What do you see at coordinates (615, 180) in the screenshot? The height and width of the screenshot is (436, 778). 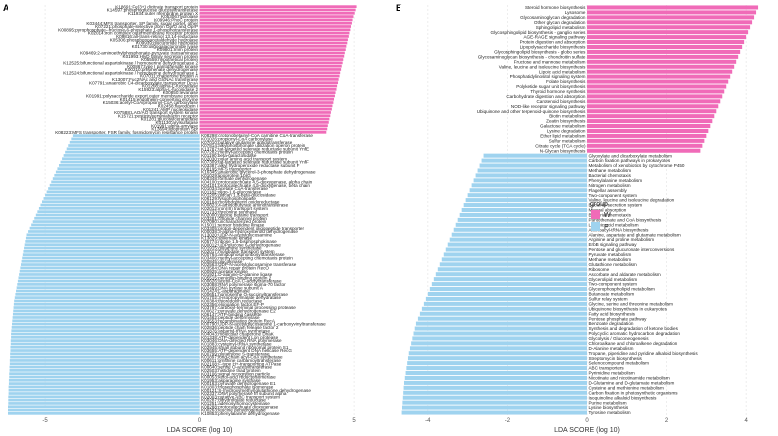 I see `bar-label: Phenylalanine metabolism` at bounding box center [615, 180].